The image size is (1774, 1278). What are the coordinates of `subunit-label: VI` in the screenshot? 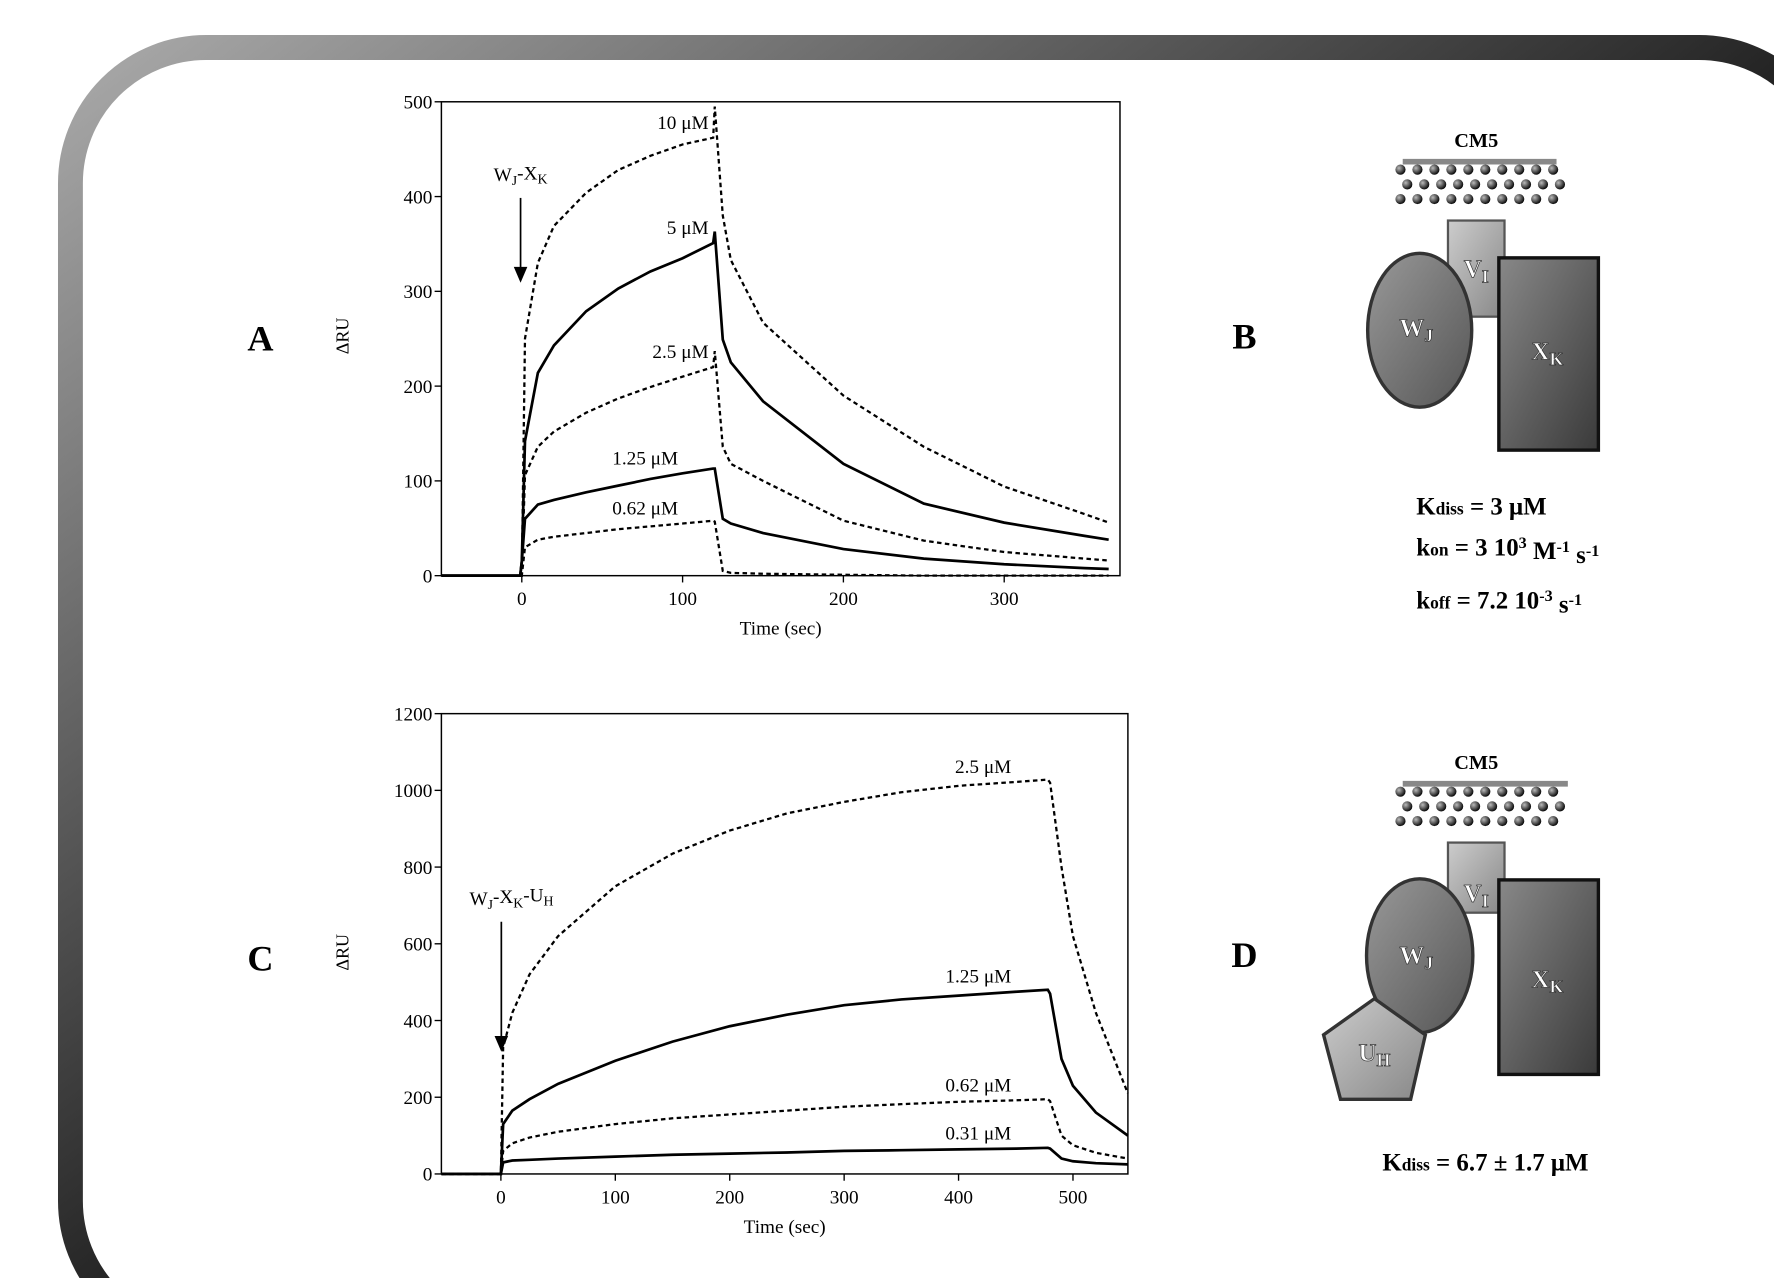 It's located at (1476, 895).